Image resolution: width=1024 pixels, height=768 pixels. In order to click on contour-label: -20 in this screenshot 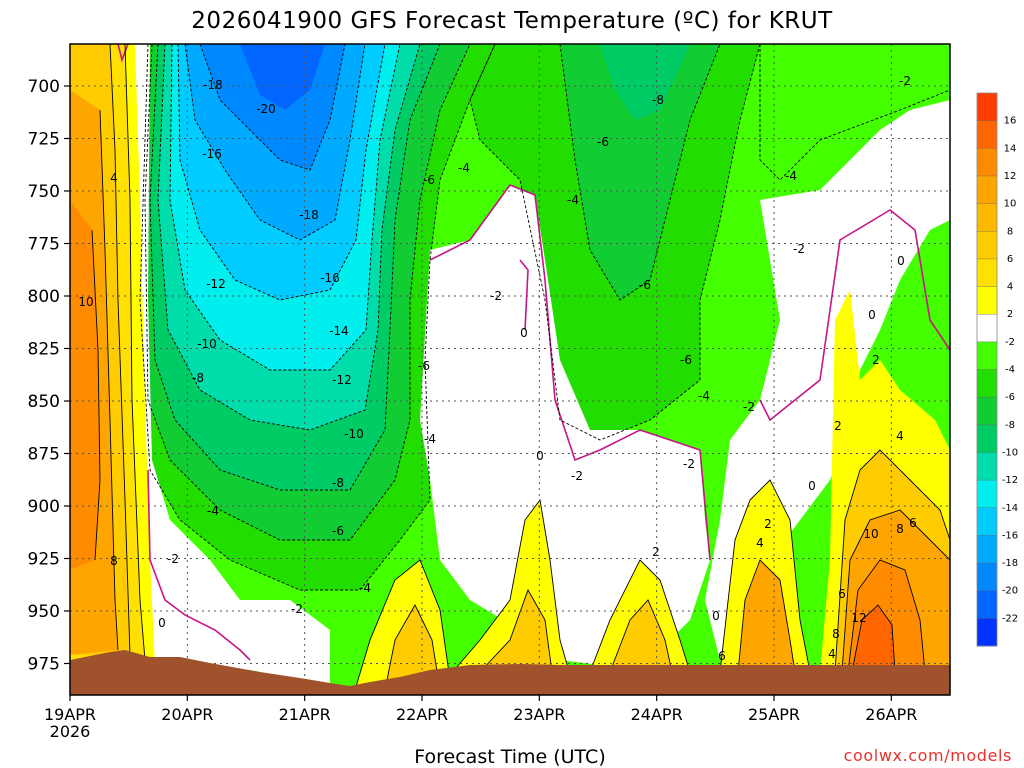, I will do `click(266, 109)`.